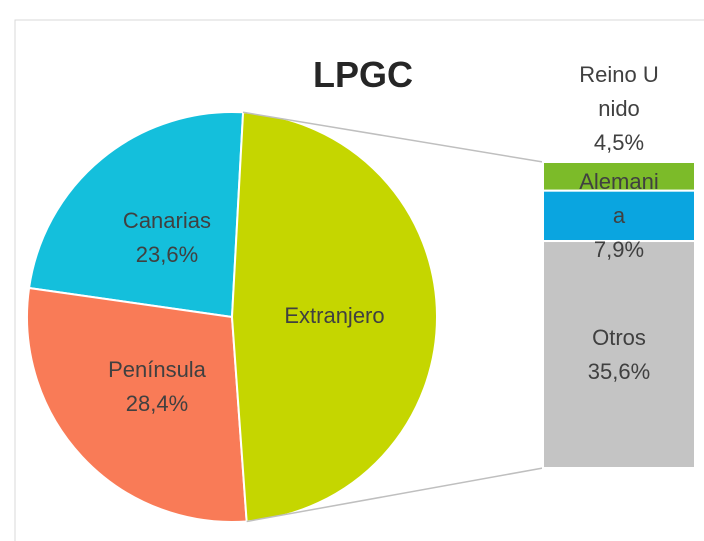 Image resolution: width=704 pixels, height=541 pixels. What do you see at coordinates (363, 74) in the screenshot?
I see `chart-title: LPGC` at bounding box center [363, 74].